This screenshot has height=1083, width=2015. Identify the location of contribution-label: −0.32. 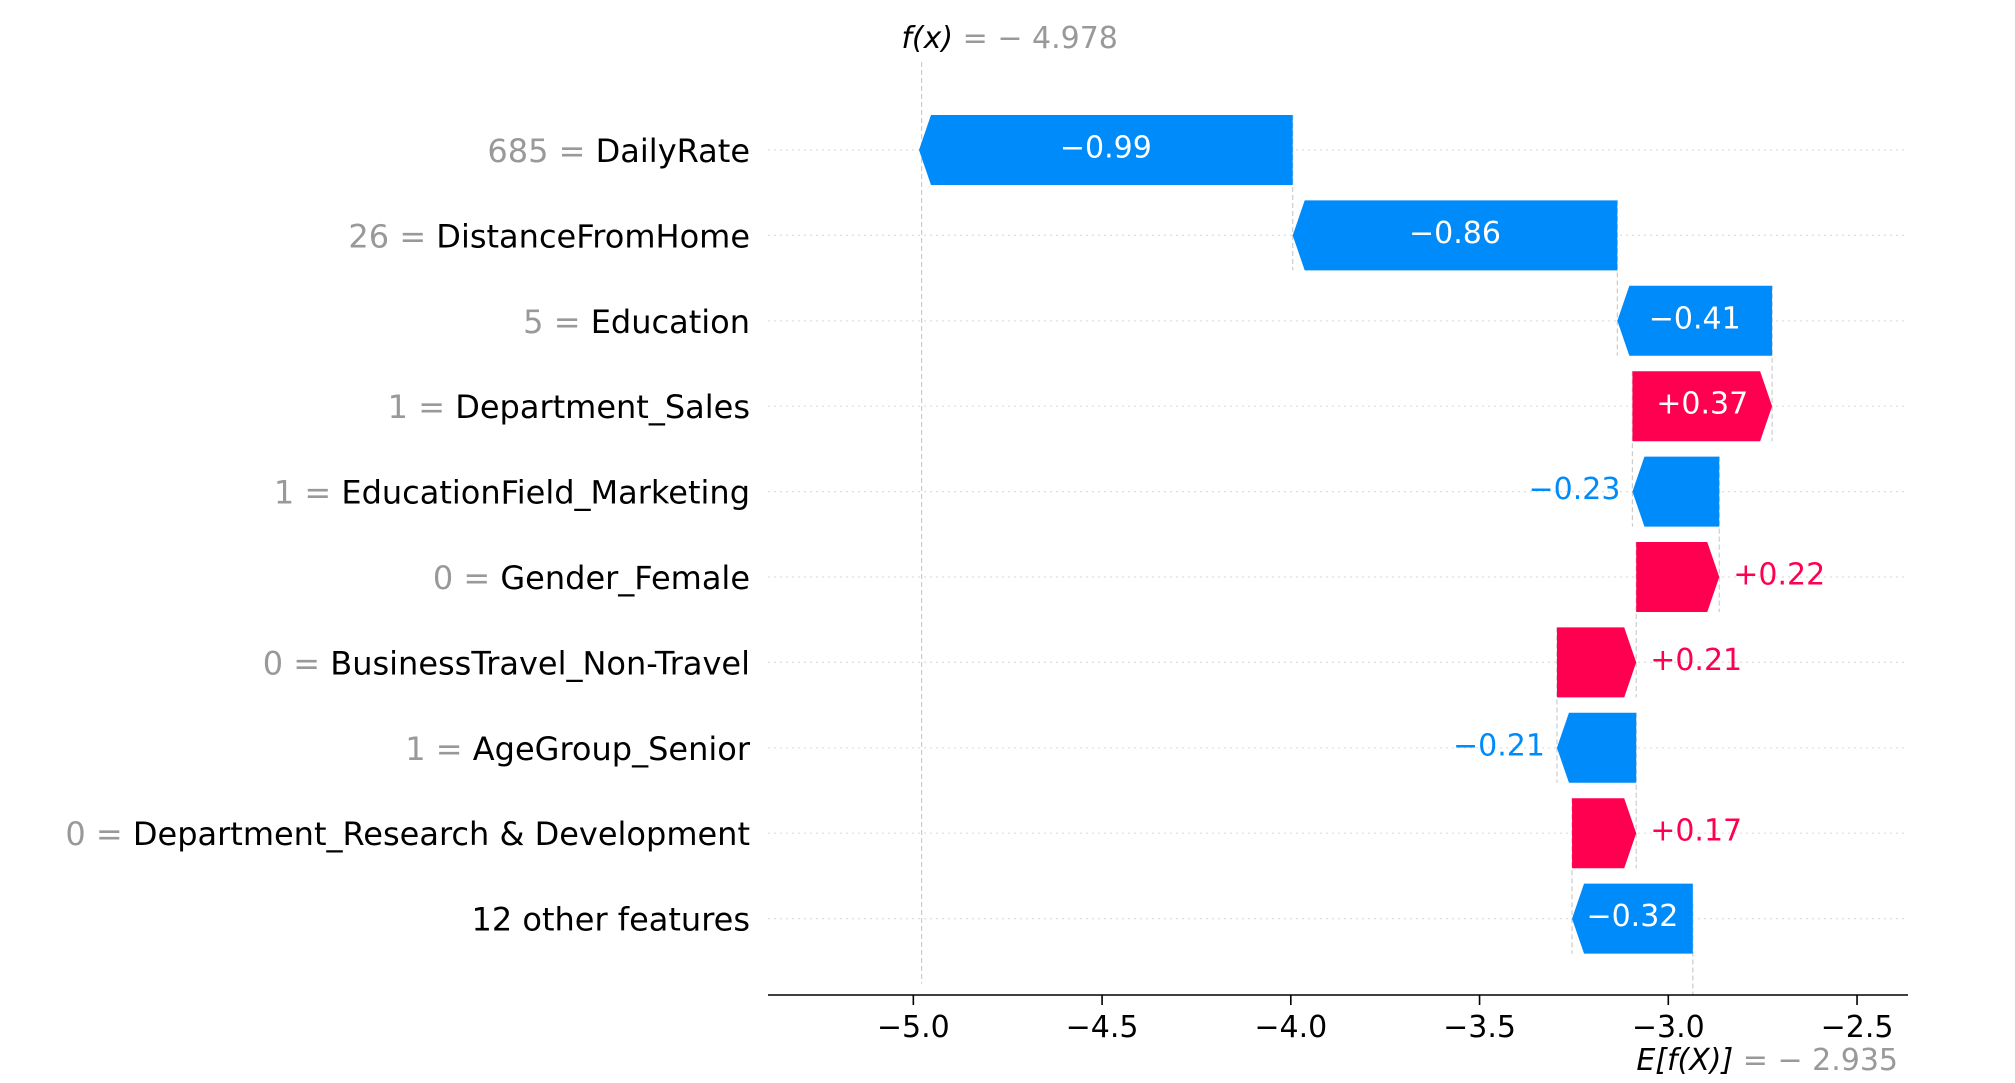
(1632, 916).